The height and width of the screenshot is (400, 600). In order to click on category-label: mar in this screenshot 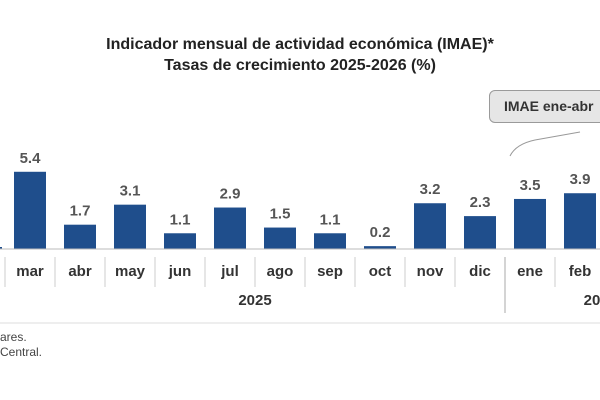, I will do `click(30, 271)`.